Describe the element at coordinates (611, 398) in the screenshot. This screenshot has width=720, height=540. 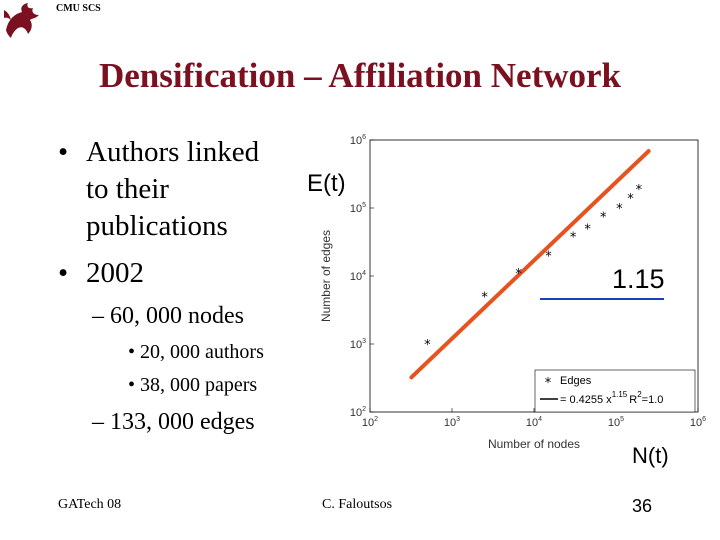
I see `legend-fit-label: = 0.4255 x1.15 R2=1.0` at that location.